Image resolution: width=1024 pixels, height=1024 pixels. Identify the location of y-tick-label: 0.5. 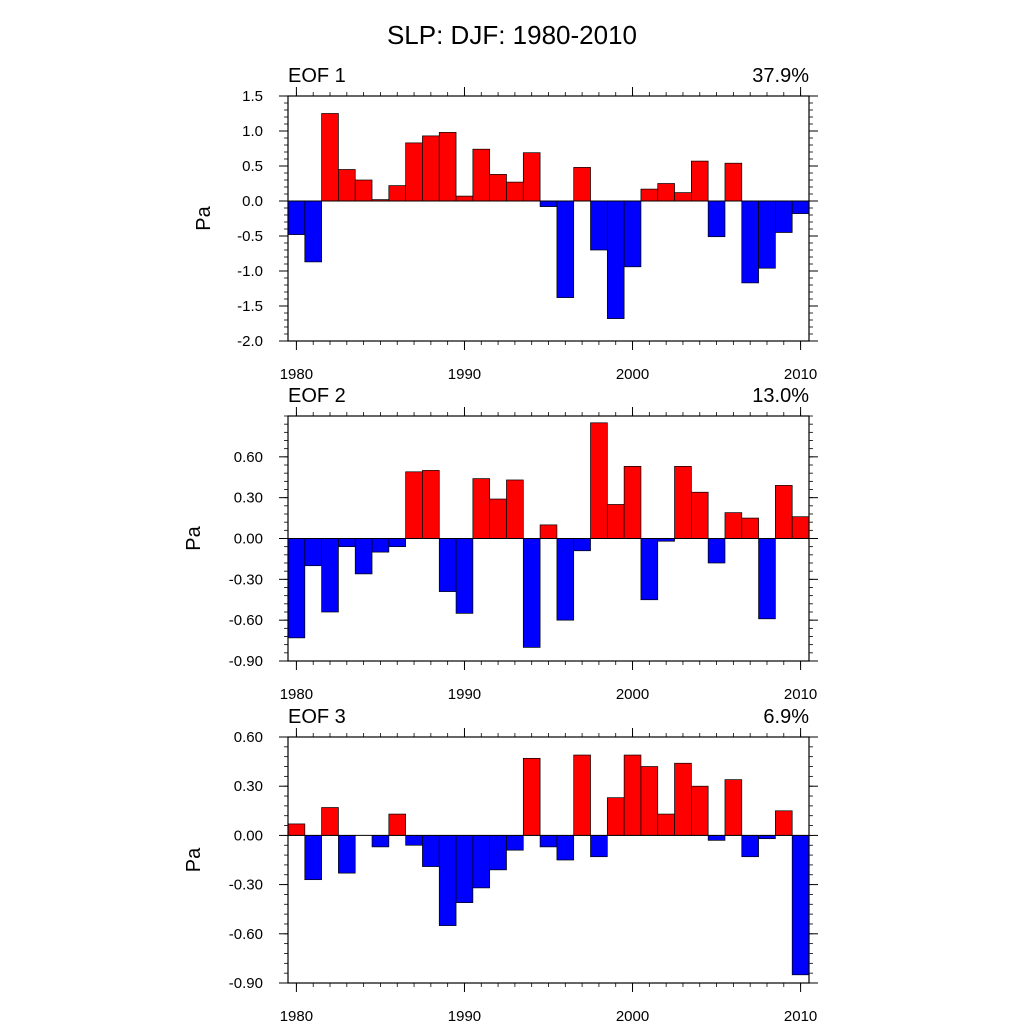
(252, 166).